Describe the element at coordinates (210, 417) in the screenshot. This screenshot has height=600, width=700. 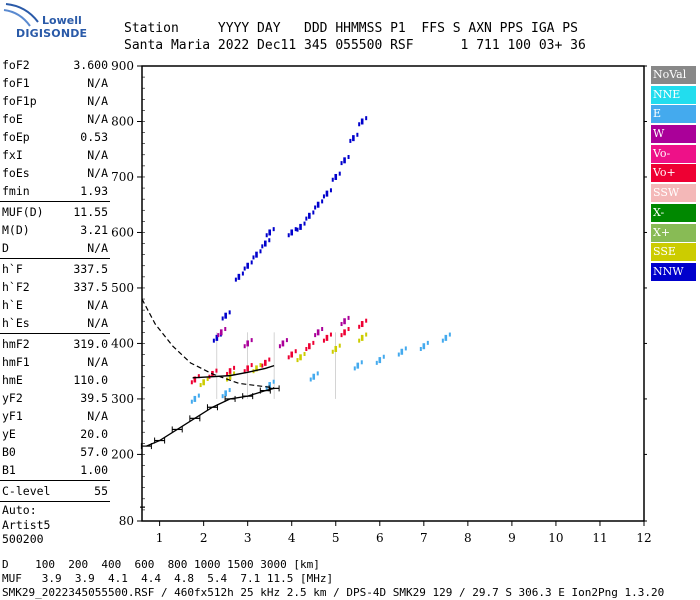
I see `o-trace-line` at that location.